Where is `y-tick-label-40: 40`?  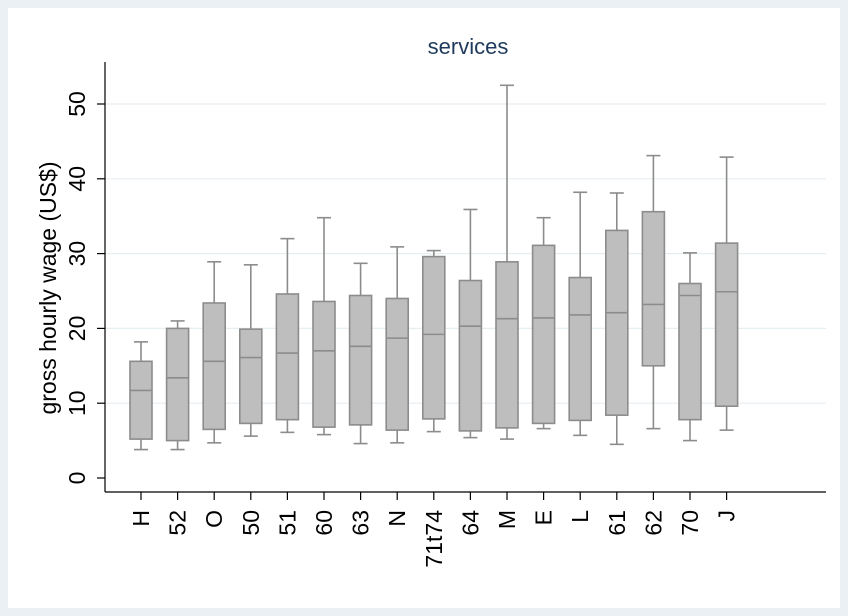 y-tick-label-40: 40 is located at coordinates (77, 179).